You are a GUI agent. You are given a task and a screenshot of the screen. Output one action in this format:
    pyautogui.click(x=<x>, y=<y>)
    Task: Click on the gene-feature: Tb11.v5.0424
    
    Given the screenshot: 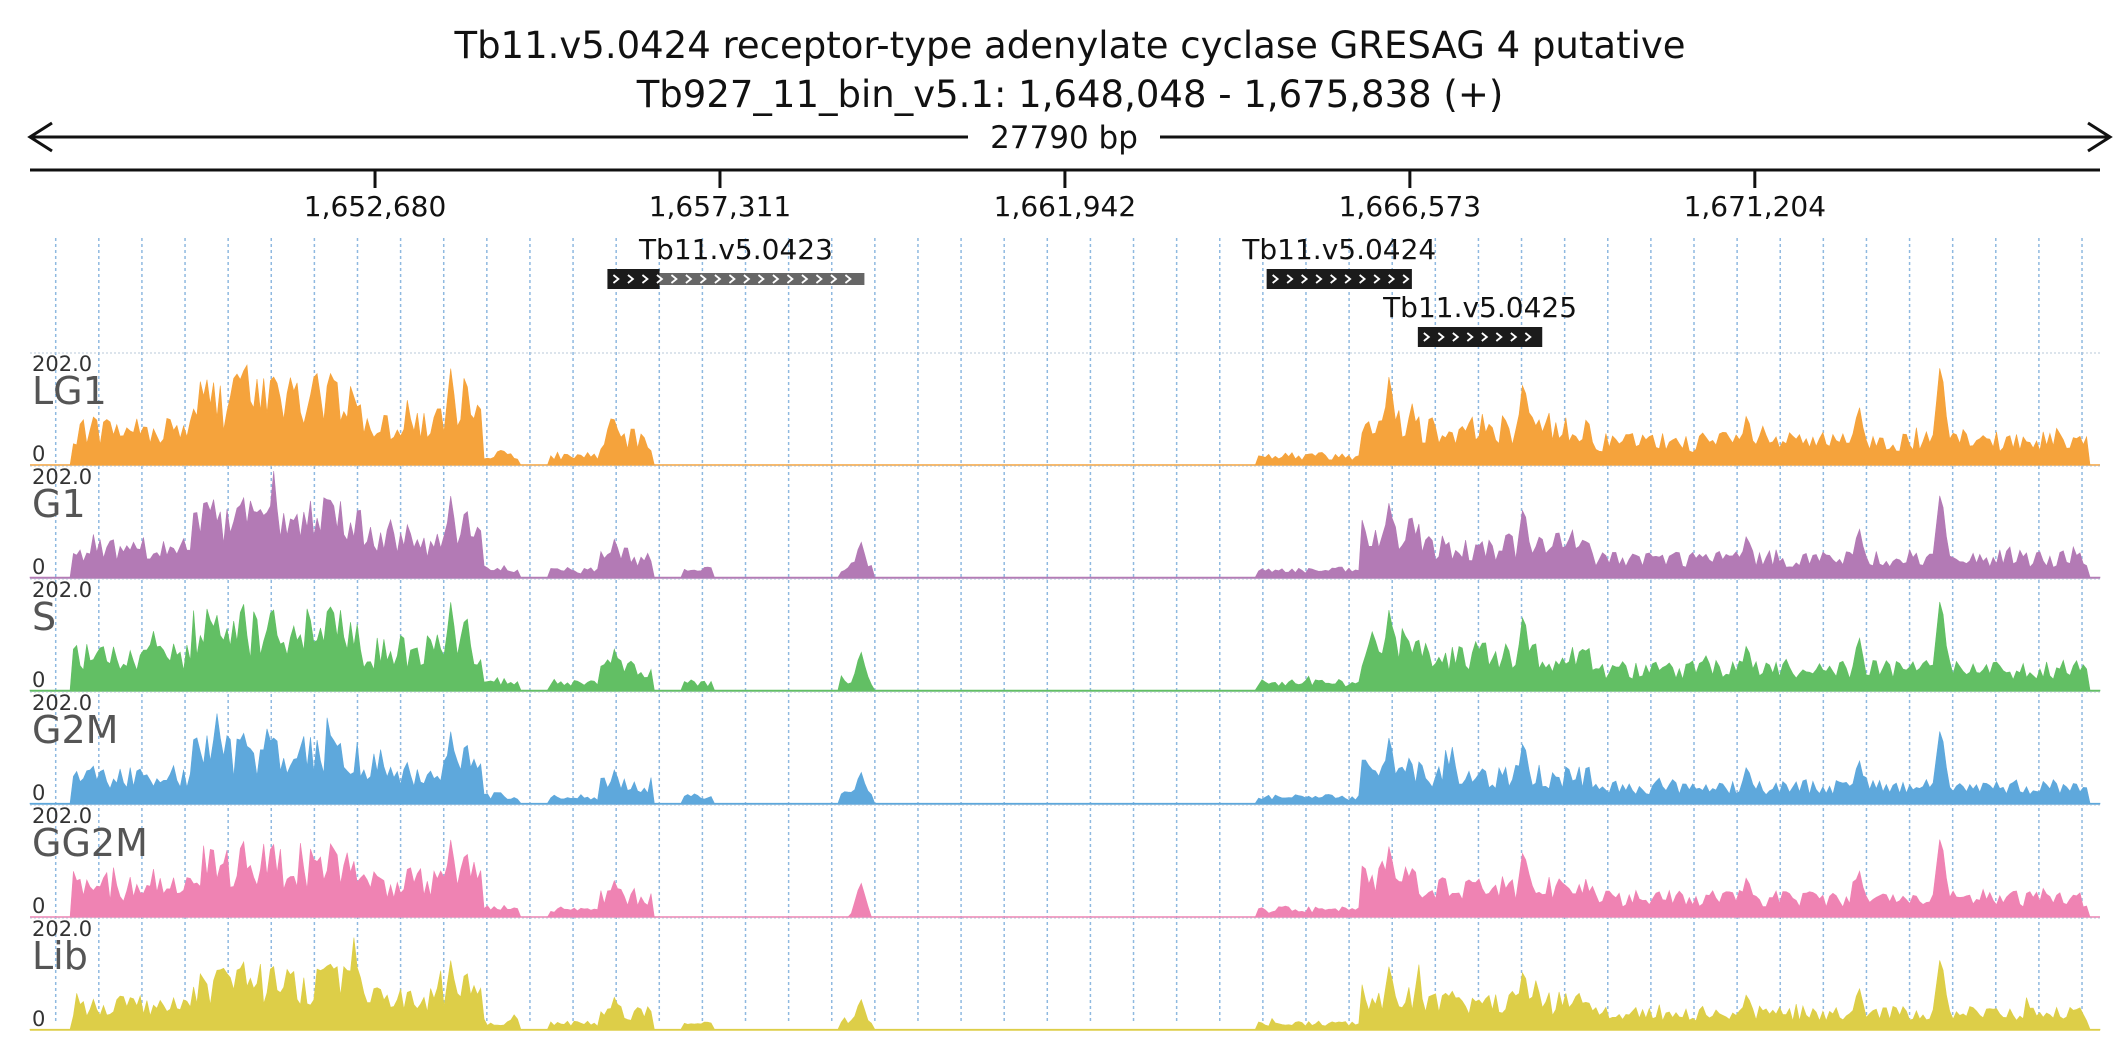 What is the action you would take?
    pyautogui.click(x=1338, y=261)
    